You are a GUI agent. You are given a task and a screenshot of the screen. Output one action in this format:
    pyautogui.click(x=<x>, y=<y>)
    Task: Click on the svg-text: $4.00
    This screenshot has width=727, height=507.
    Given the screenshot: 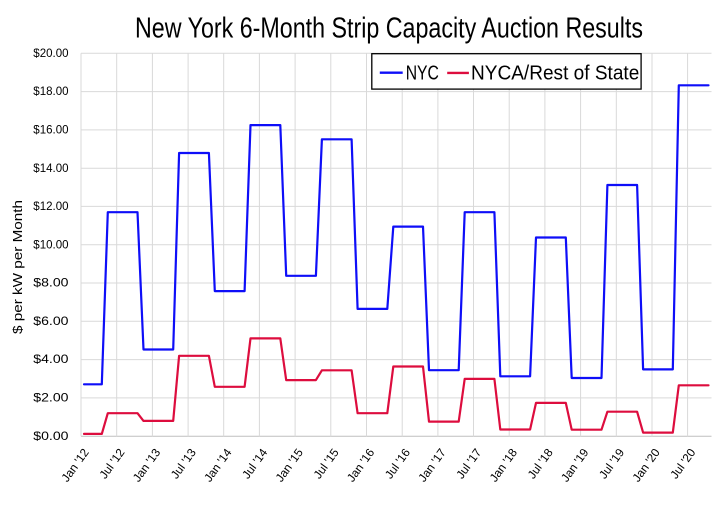 What is the action you would take?
    pyautogui.click(x=51, y=359)
    